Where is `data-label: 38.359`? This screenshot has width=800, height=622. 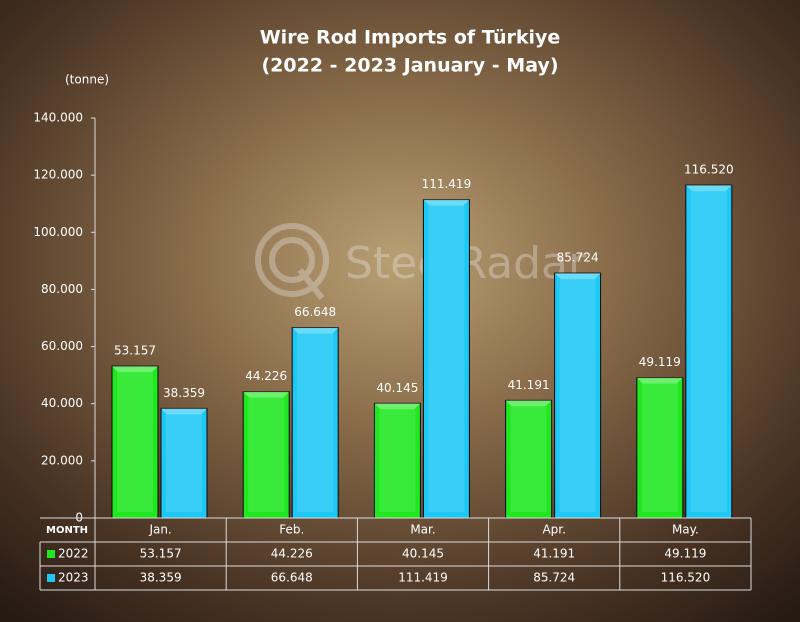
data-label: 38.359 is located at coordinates (184, 393).